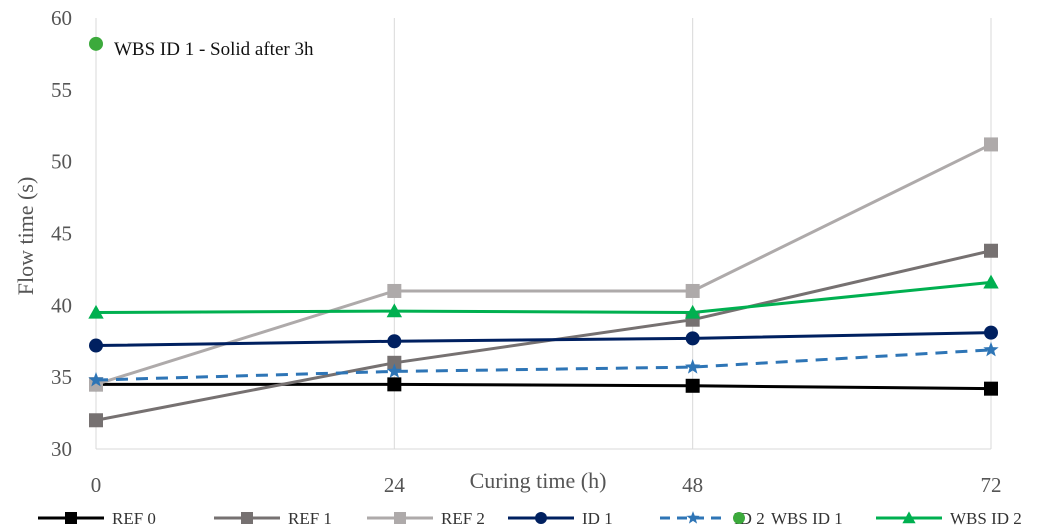  What do you see at coordinates (61, 162) in the screenshot?
I see `y-tick-label: 50` at bounding box center [61, 162].